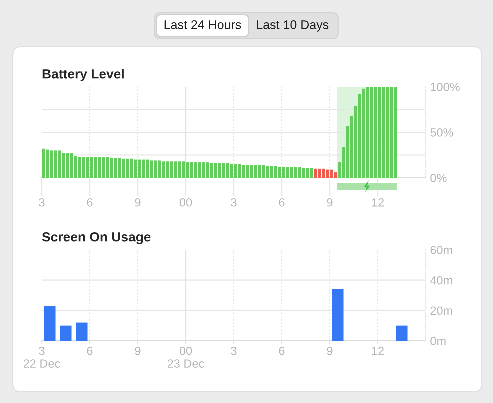 Image resolution: width=493 pixels, height=403 pixels. What do you see at coordinates (438, 341) in the screenshot?
I see `y-tick-label: 0m` at bounding box center [438, 341].